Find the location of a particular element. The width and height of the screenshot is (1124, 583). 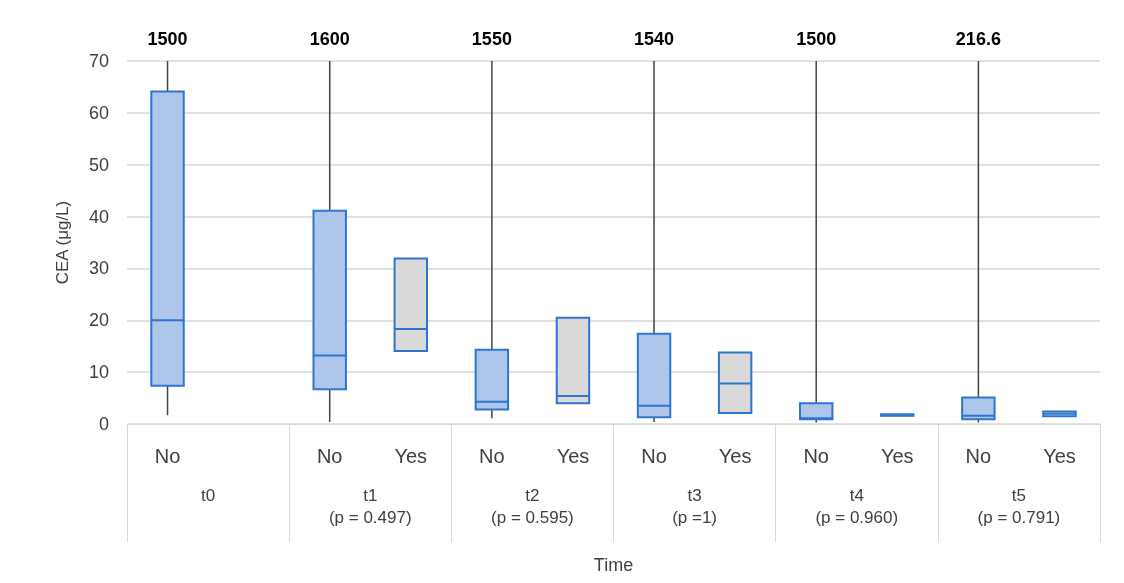

y-tick-label: 30 is located at coordinates (98, 268).